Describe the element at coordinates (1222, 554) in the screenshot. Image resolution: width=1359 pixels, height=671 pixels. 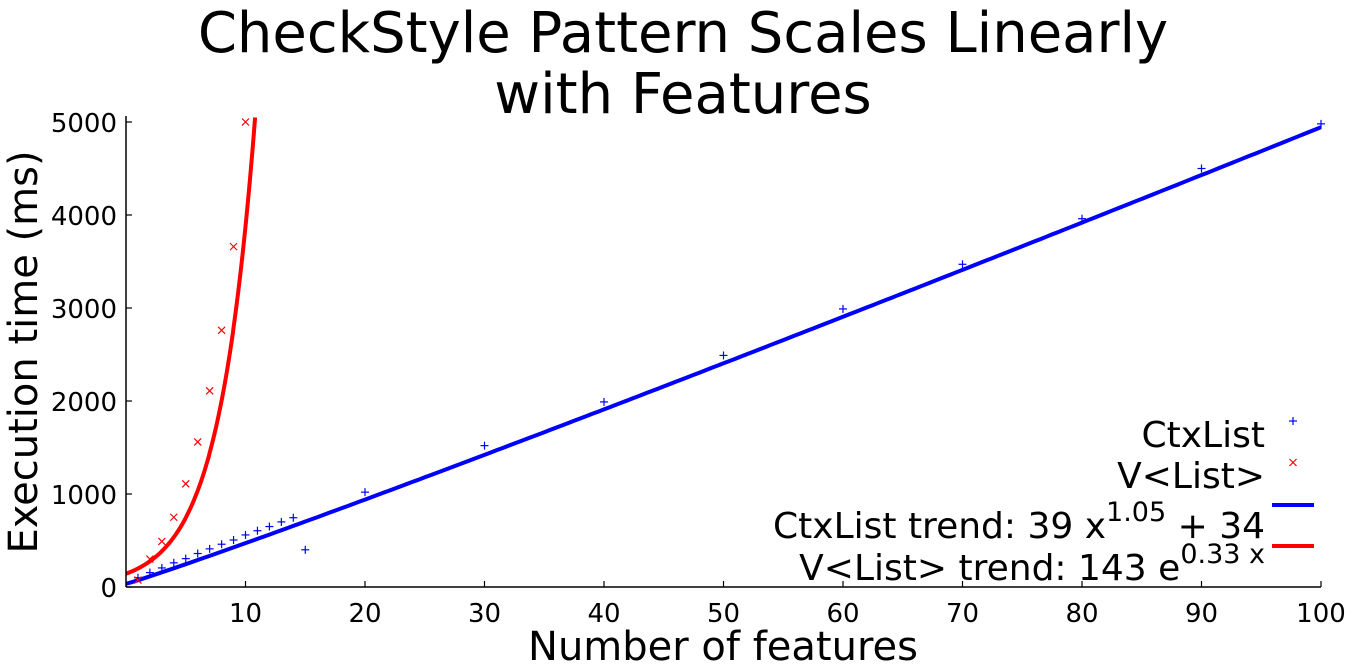
I see `legend-vlist-trend-exponent: 0.33 x` at that location.